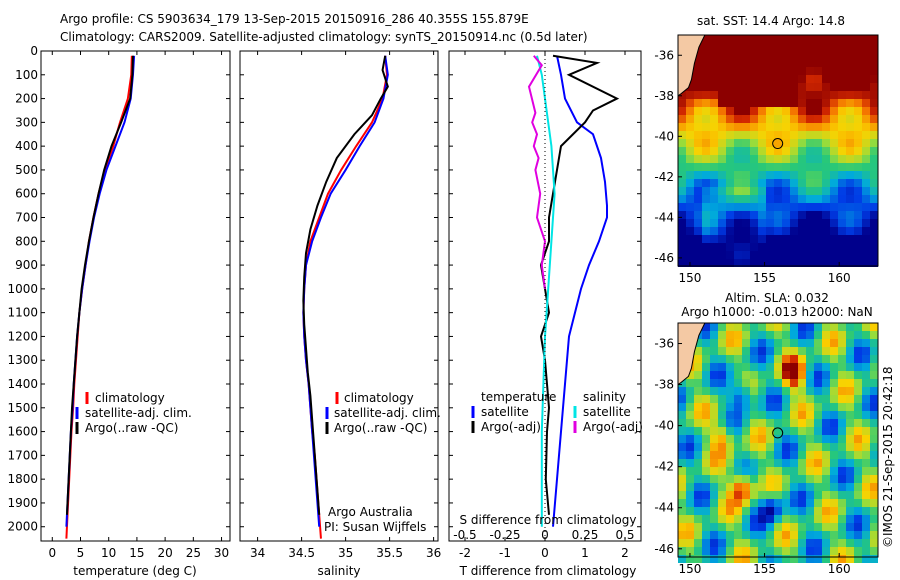 This screenshot has width=900, height=580. Describe the element at coordinates (664, 55) in the screenshot. I see `map-y-tick-label: -36` at that location.